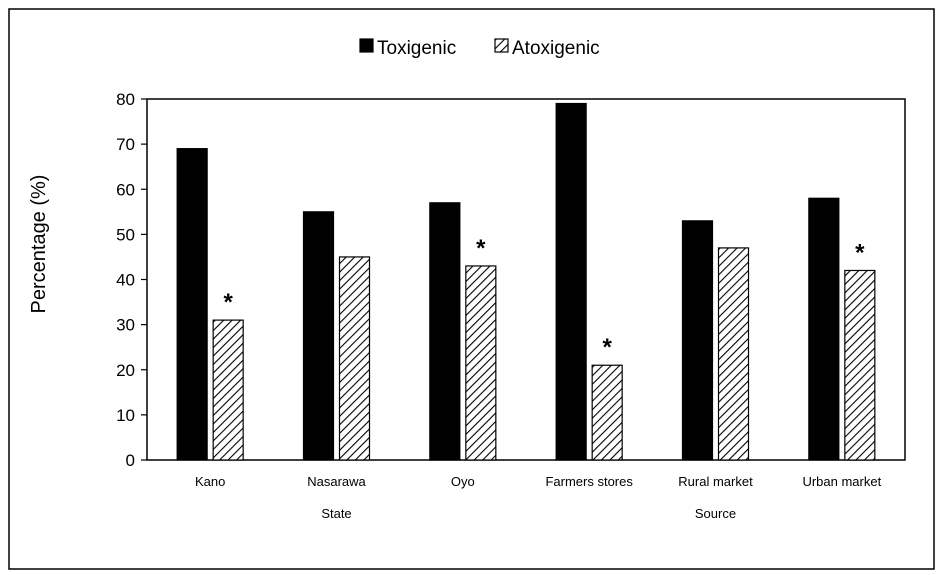 The image size is (943, 575). I want to click on x-tick-label: Kano, so click(210, 481).